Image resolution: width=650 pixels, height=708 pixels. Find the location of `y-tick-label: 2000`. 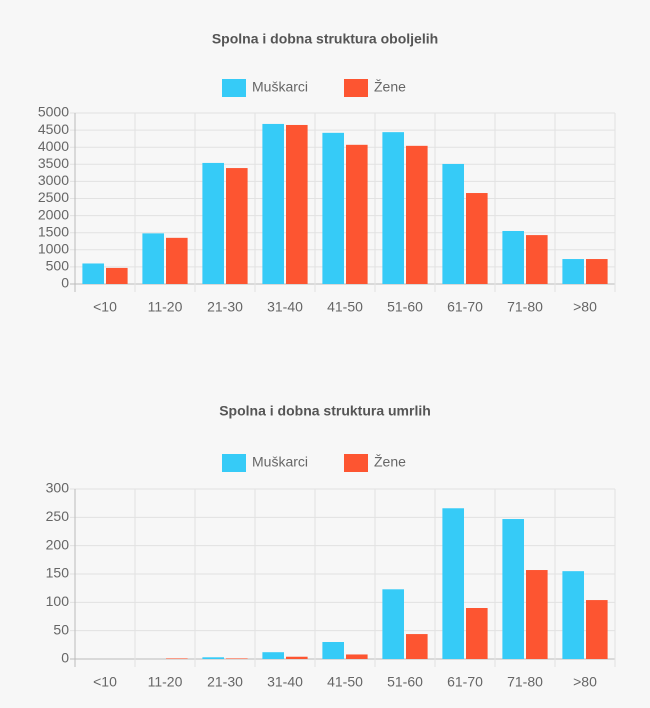

y-tick-label: 2000 is located at coordinates (53, 214).